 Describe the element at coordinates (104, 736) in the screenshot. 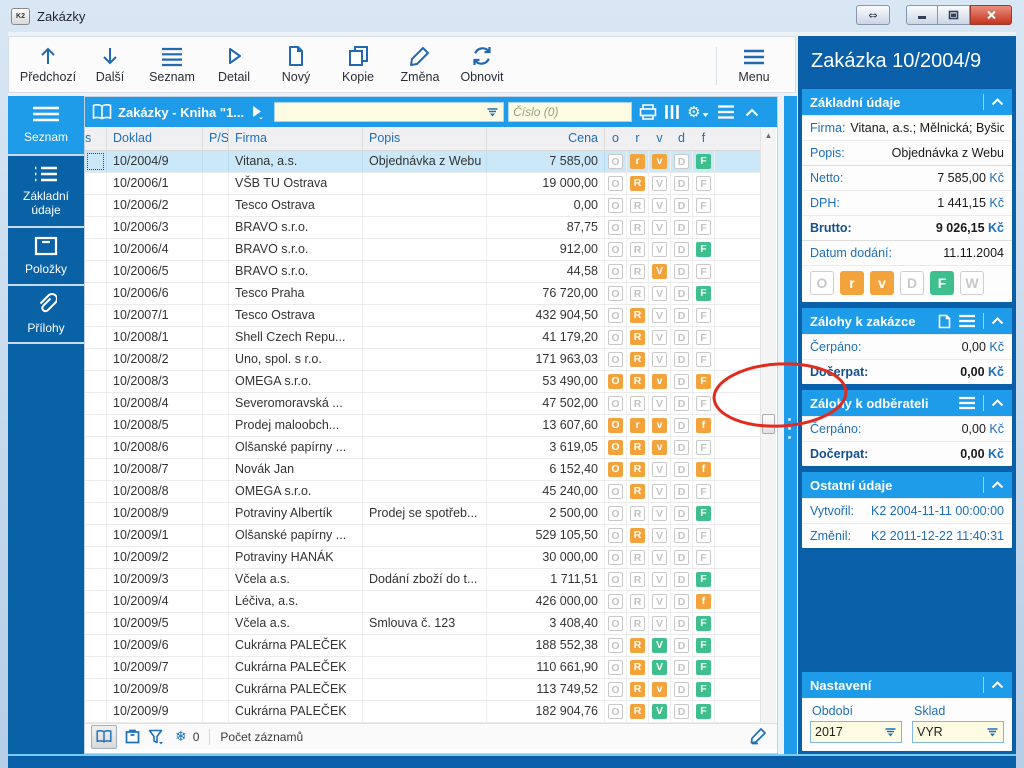

I see `book-view-button` at that location.